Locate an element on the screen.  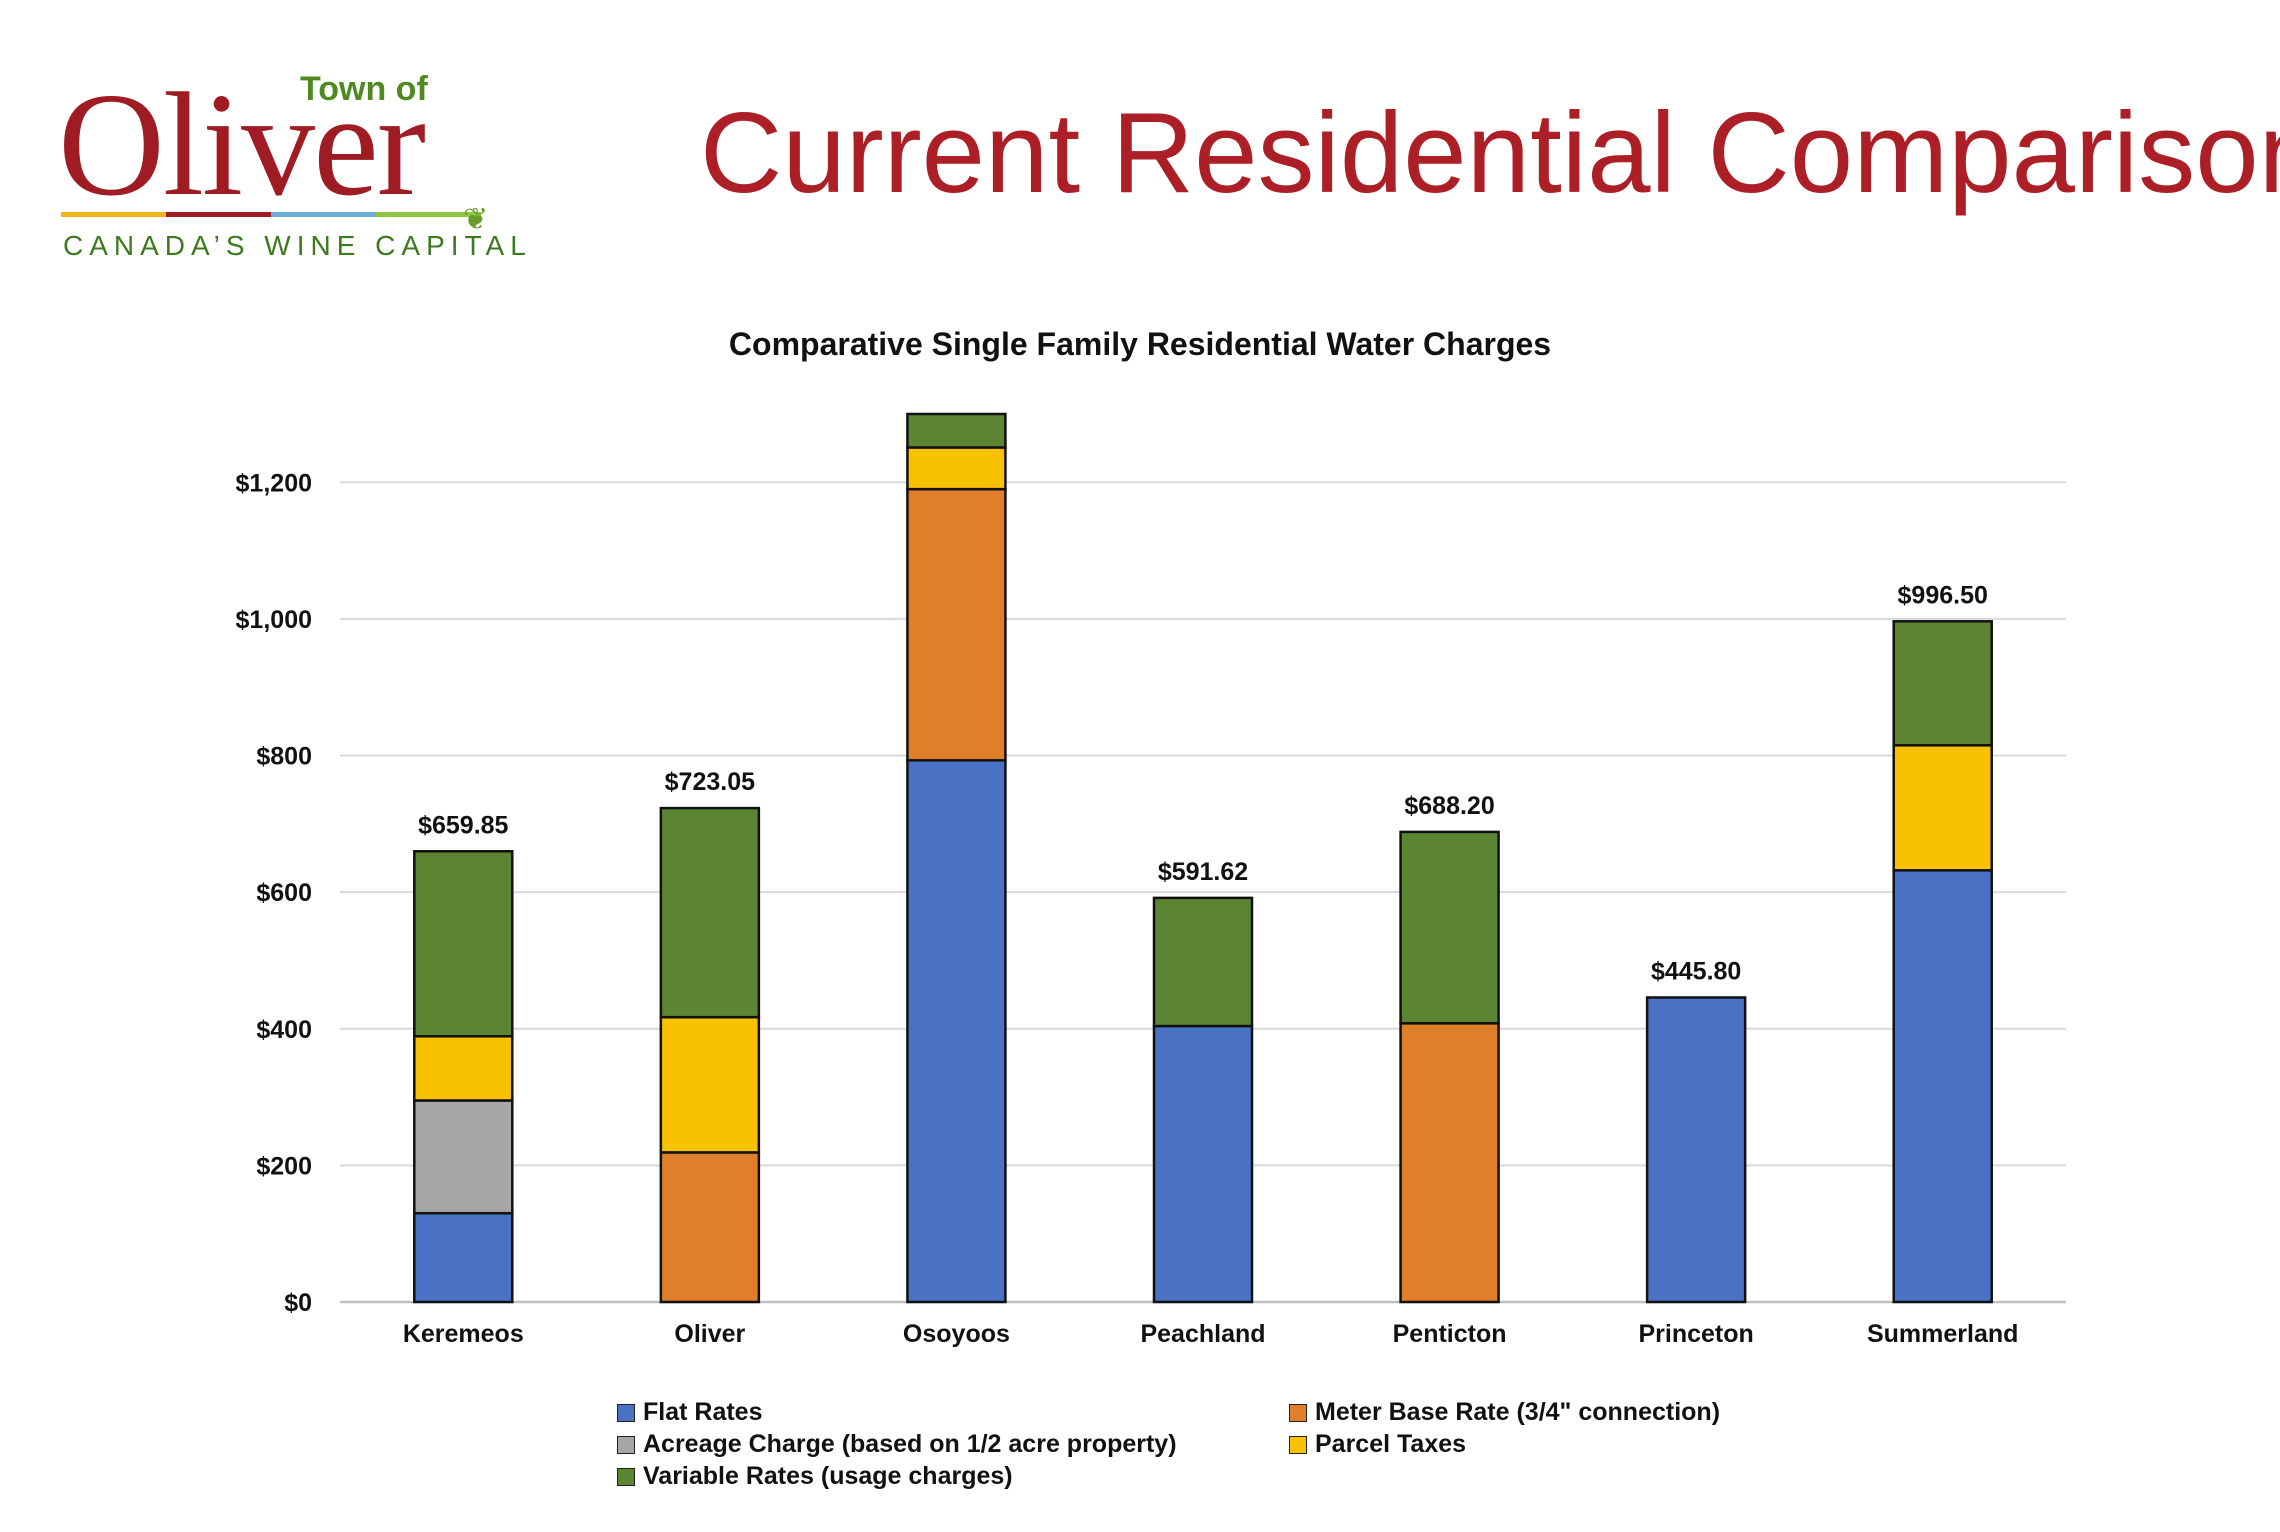
y-tick-label: $1,200 is located at coordinates (274, 483).